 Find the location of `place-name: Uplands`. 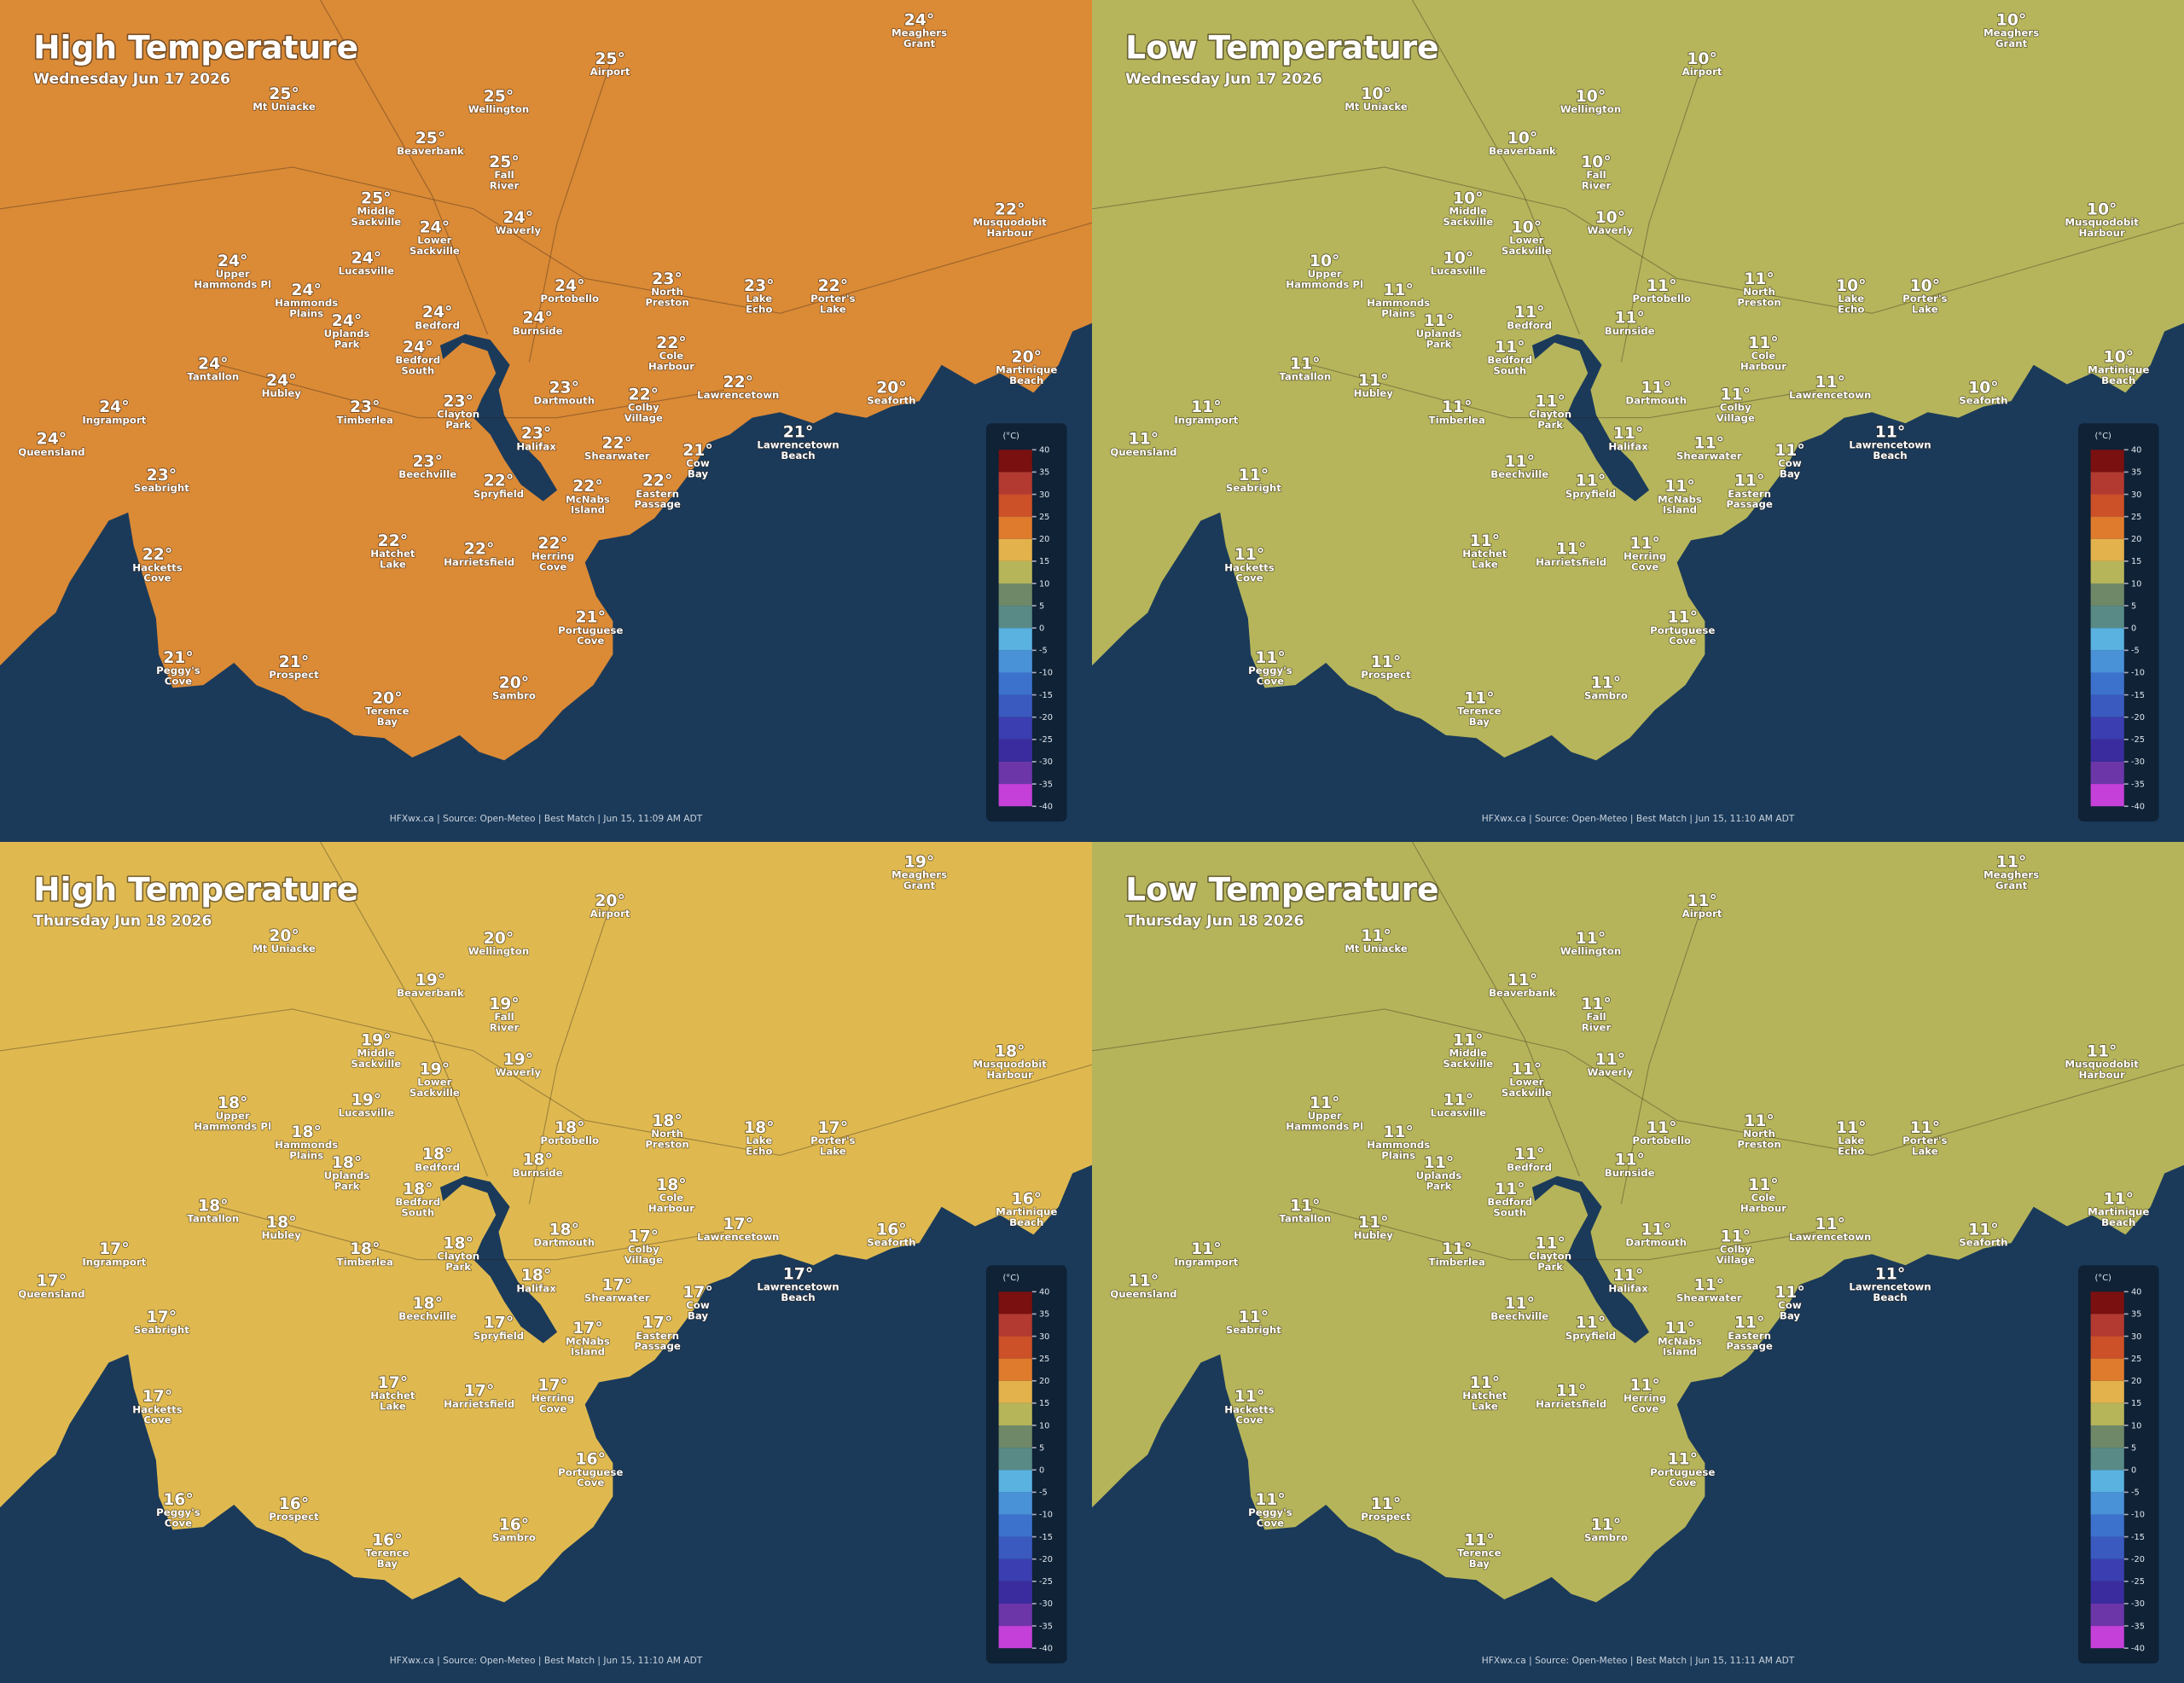

place-name: Uplands is located at coordinates (347, 334).